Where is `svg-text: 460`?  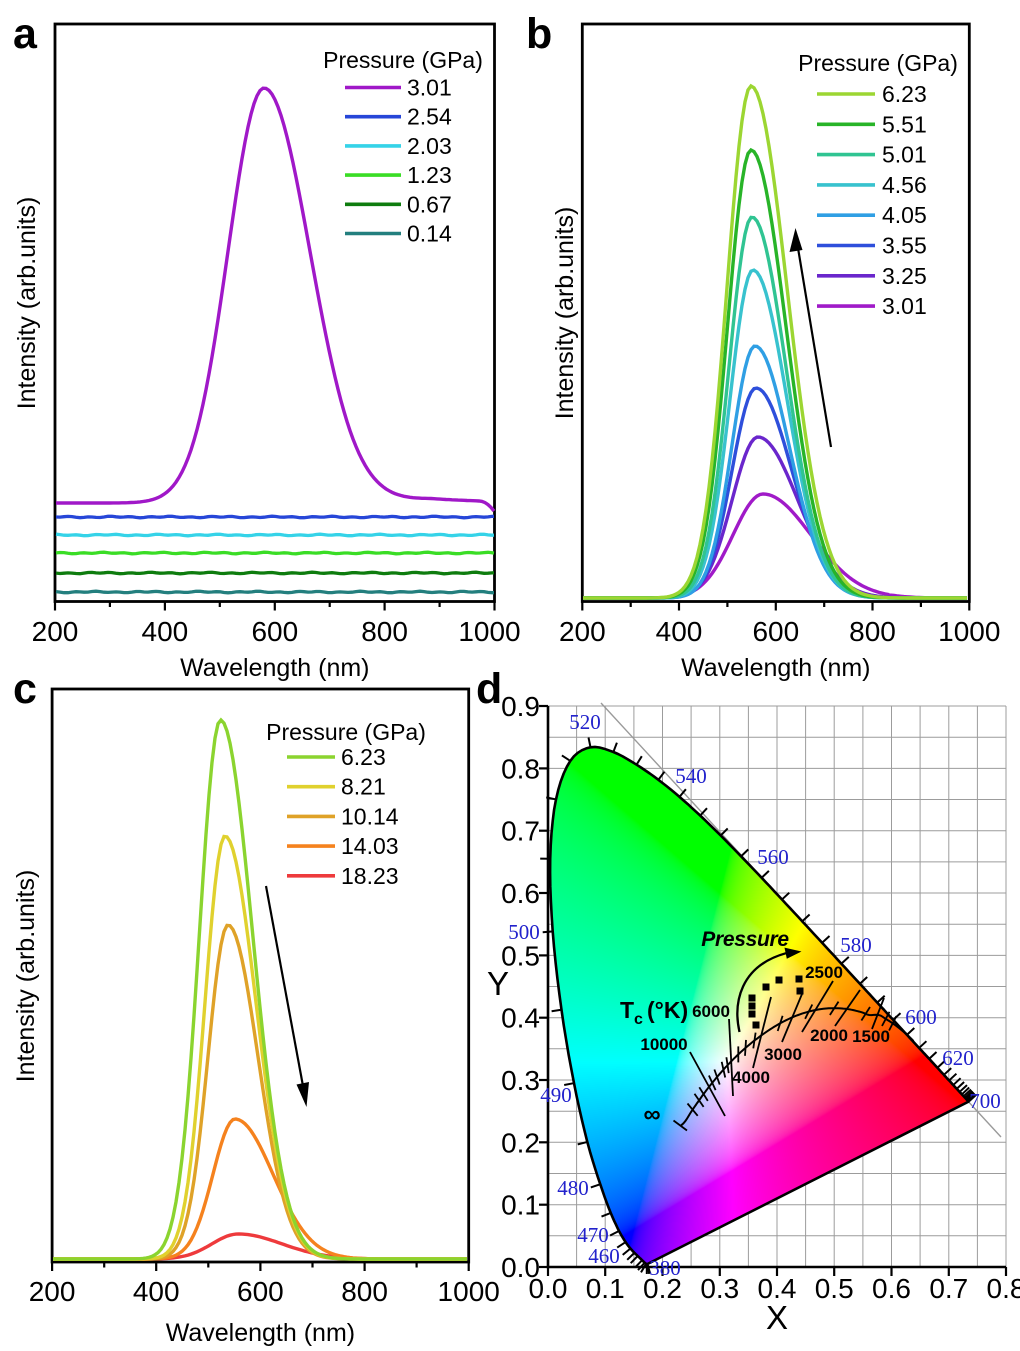 svg-text: 460 is located at coordinates (604, 1256).